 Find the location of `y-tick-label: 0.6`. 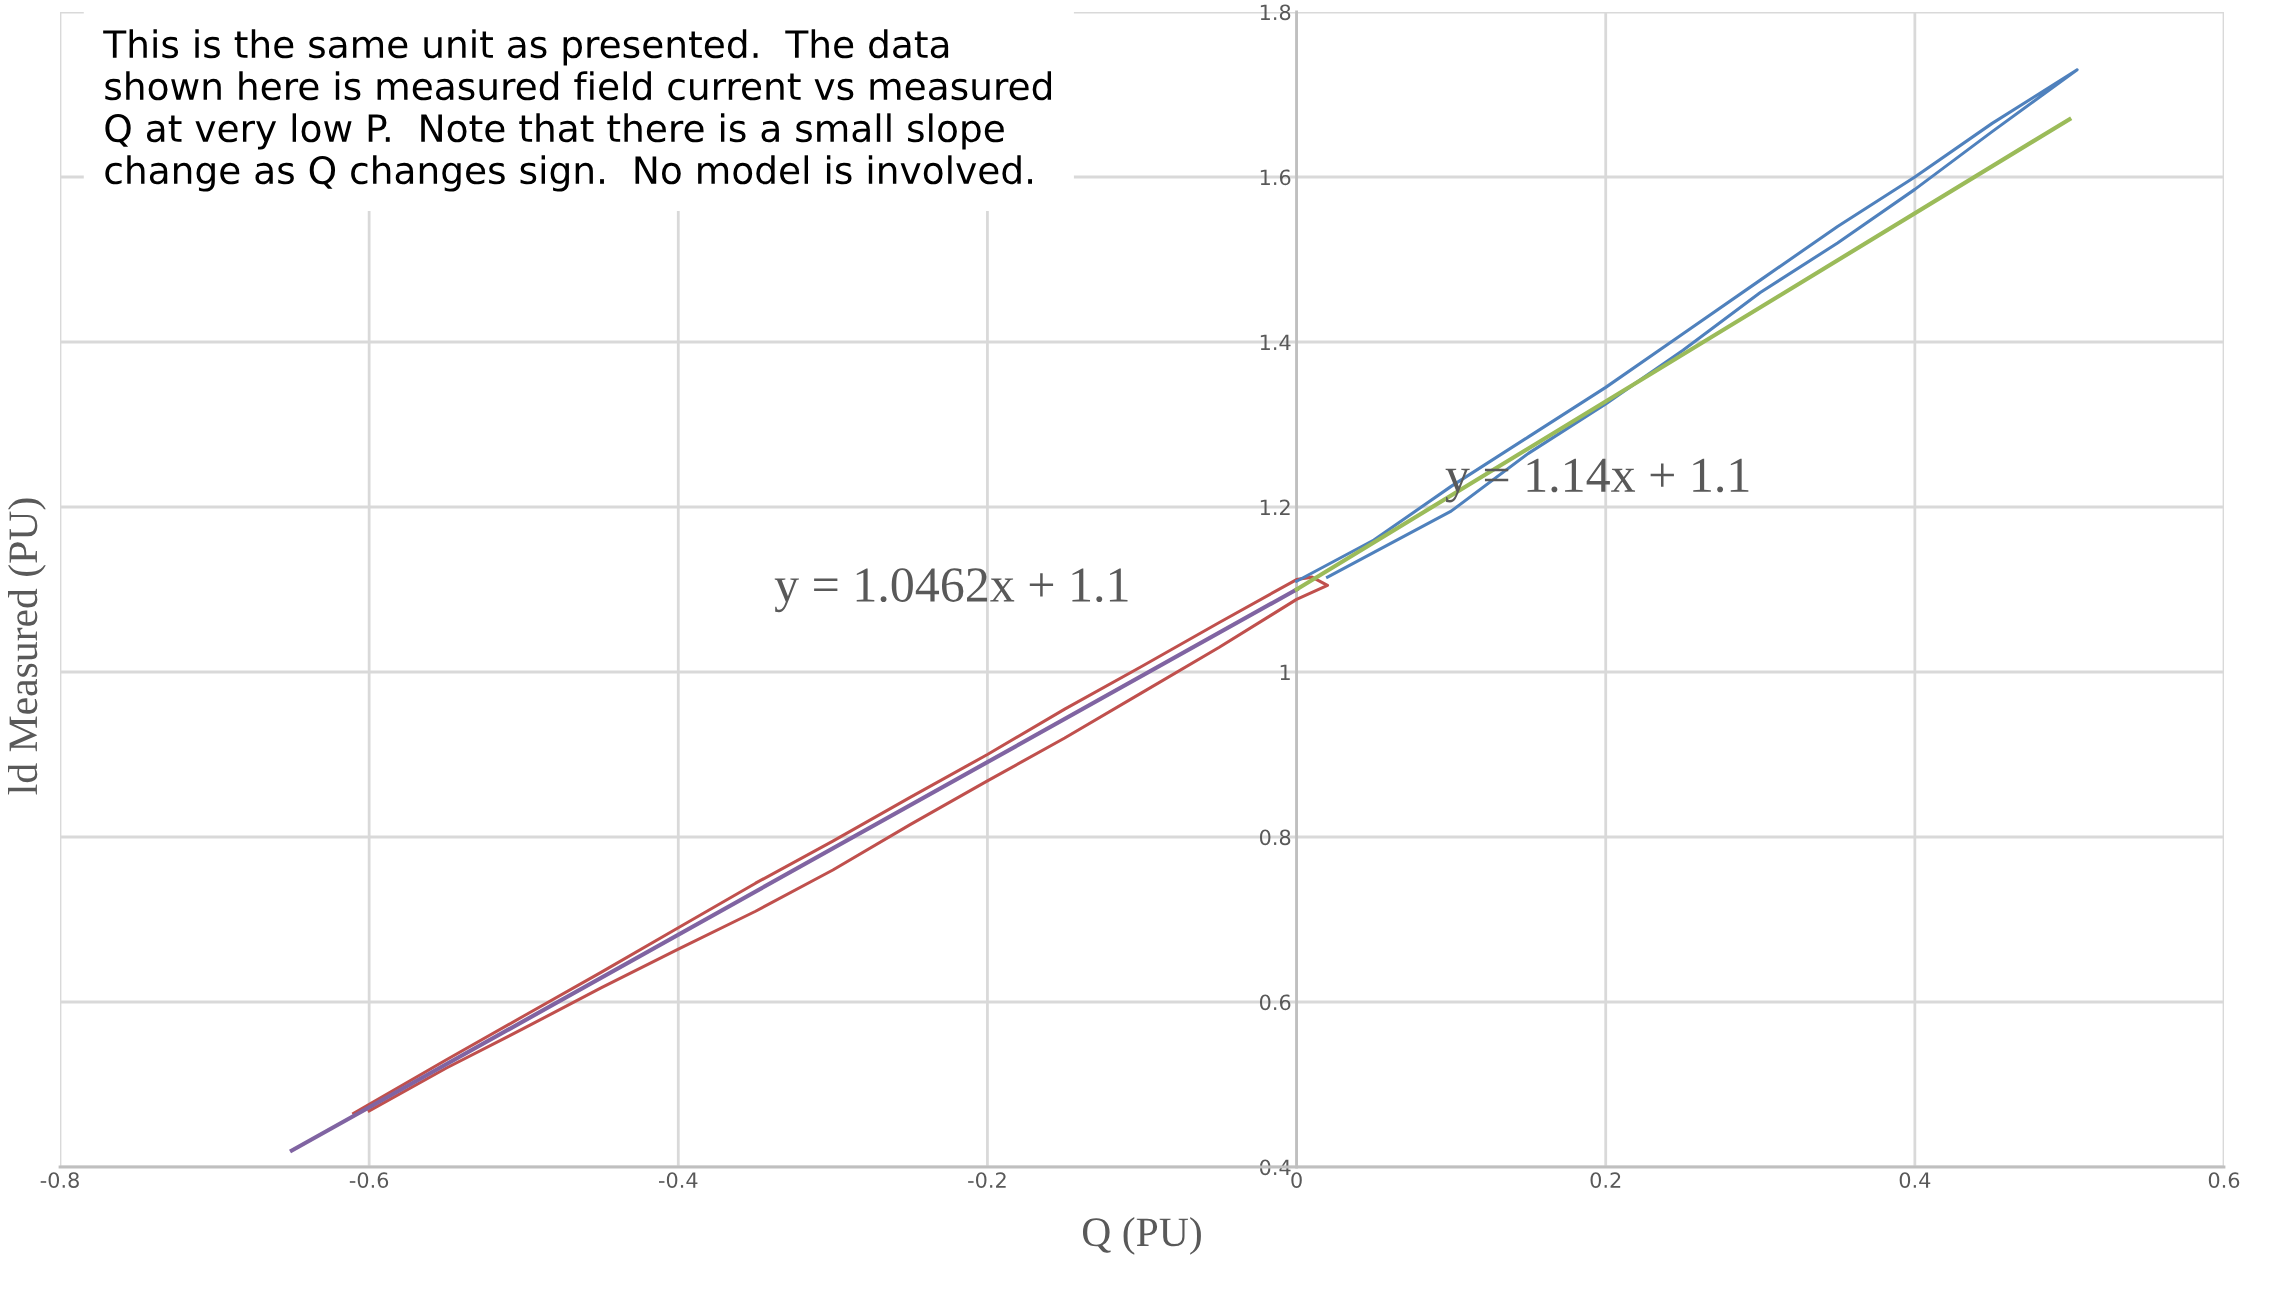

y-tick-label: 0.6 is located at coordinates (1275, 1002).